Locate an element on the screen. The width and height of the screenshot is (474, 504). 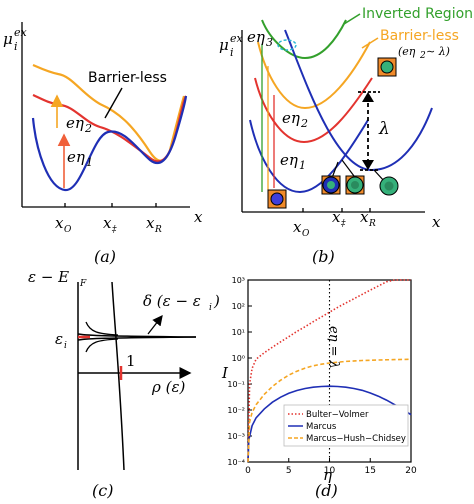
y-tick-label: 10³ is located at coordinates (238, 280).